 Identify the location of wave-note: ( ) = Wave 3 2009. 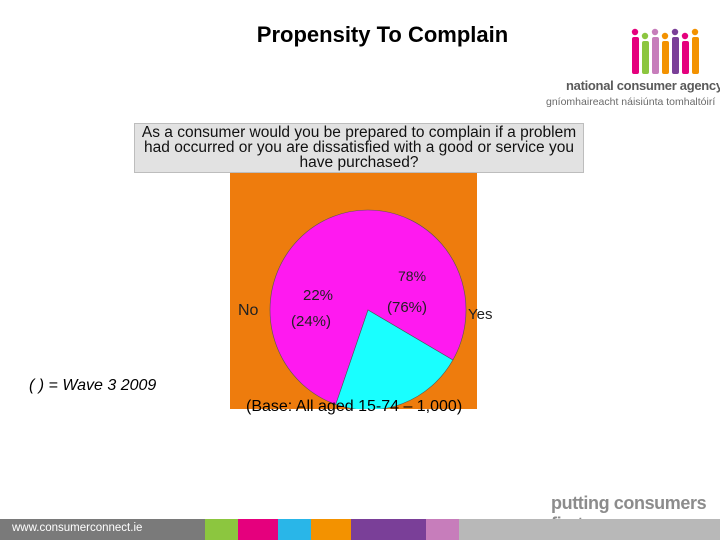
(93, 385).